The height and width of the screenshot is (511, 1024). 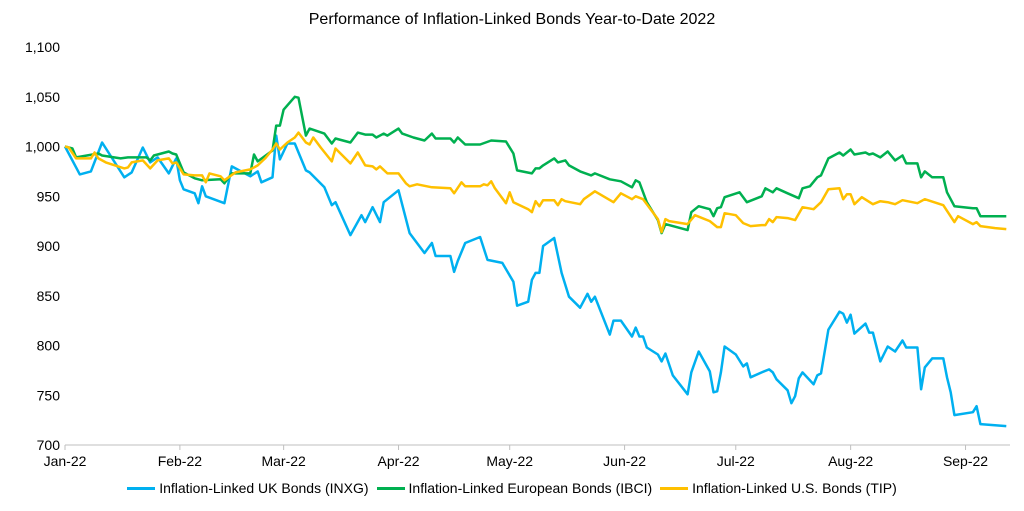 I want to click on y-tick-label: 1,050, so click(x=42, y=97).